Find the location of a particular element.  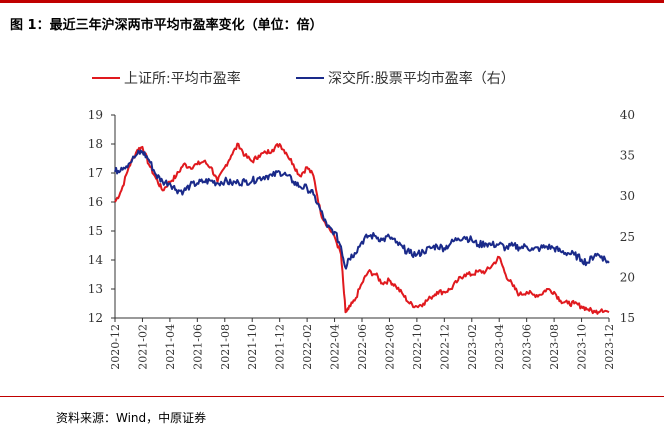

x-tick-label: 2023-06 is located at coordinates (527, 347).